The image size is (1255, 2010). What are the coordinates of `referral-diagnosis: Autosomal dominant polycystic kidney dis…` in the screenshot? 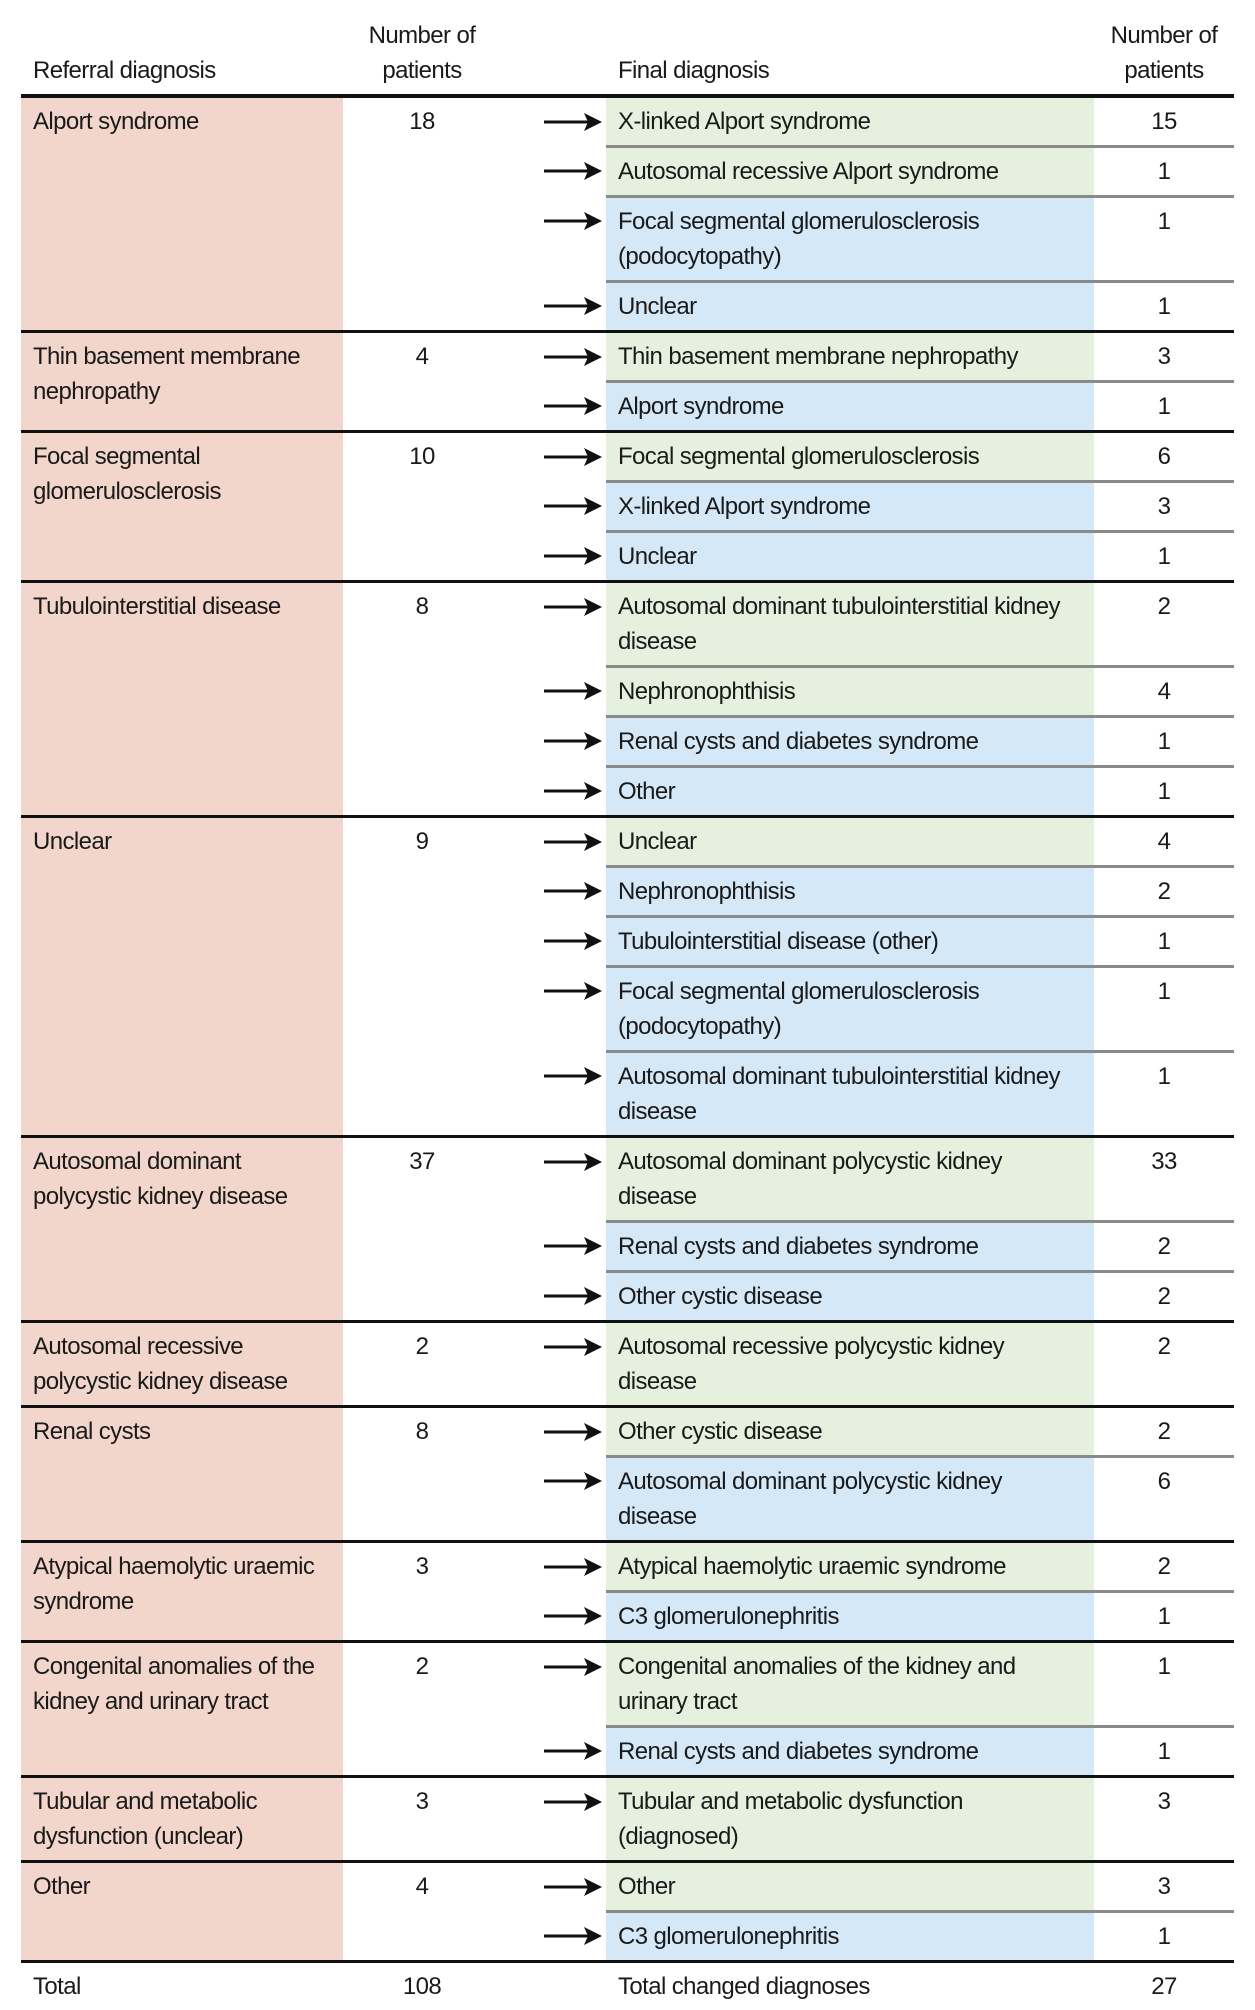 It's located at (182, 1229).